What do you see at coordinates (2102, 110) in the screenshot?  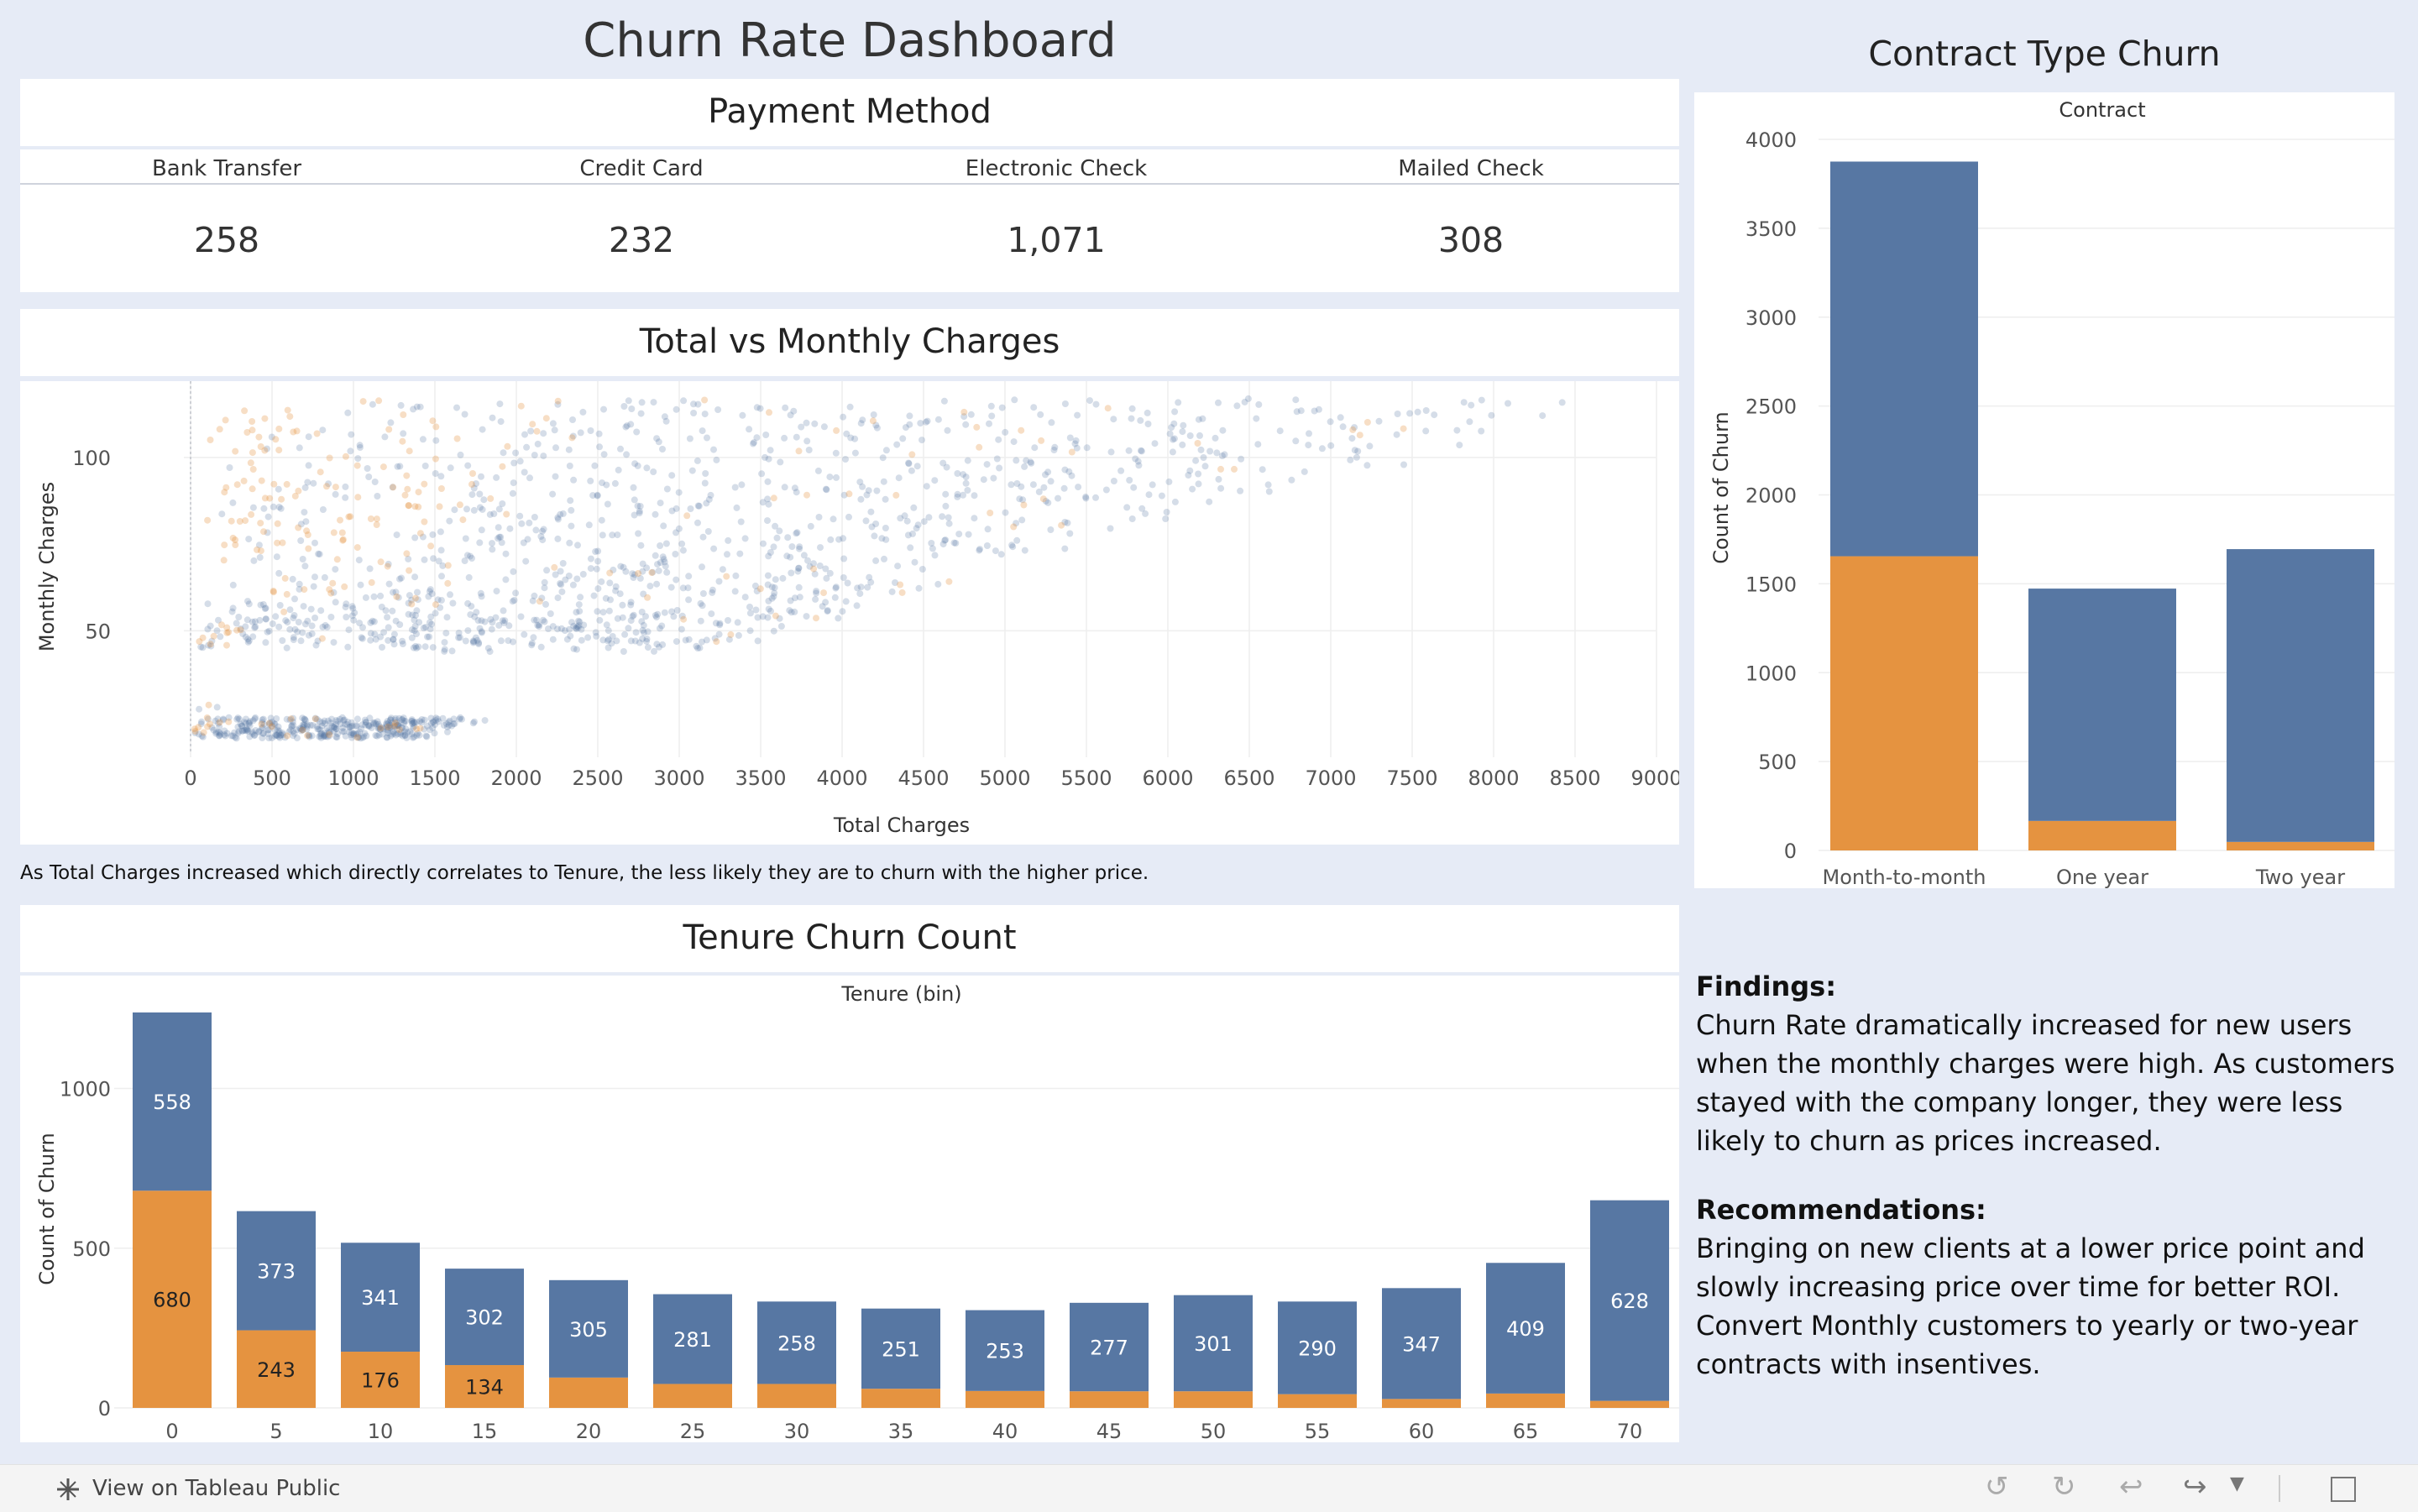 I see `contract-axis-title: Contract` at bounding box center [2102, 110].